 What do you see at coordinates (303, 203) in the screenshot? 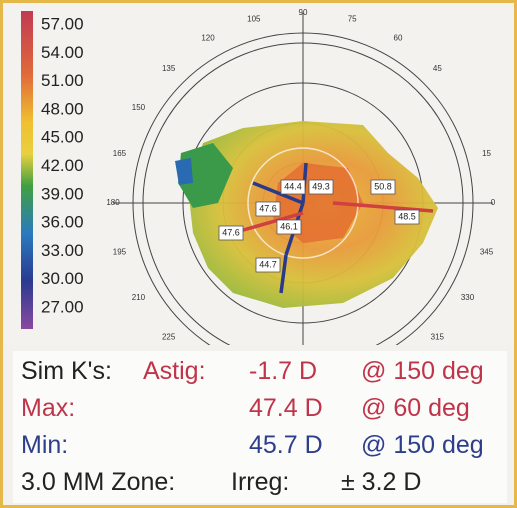
I see `zone-ring` at bounding box center [303, 203].